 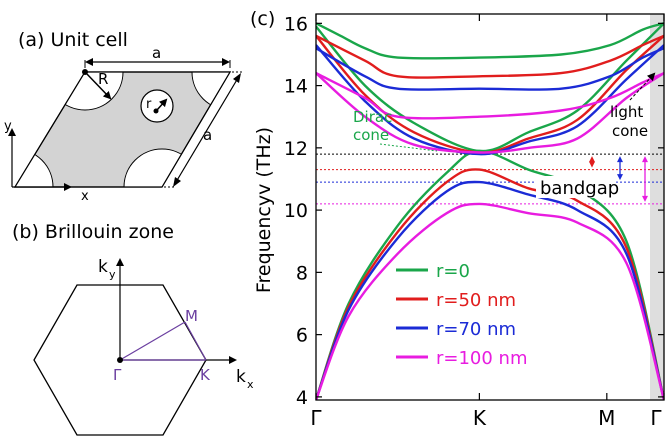 I want to click on hexagon, so click(x=120, y=360).